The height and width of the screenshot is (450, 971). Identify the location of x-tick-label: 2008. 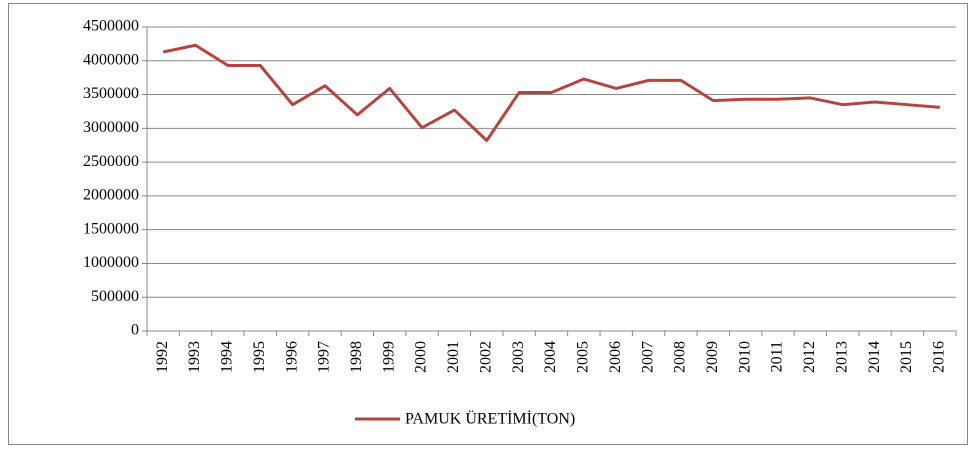
(680, 357).